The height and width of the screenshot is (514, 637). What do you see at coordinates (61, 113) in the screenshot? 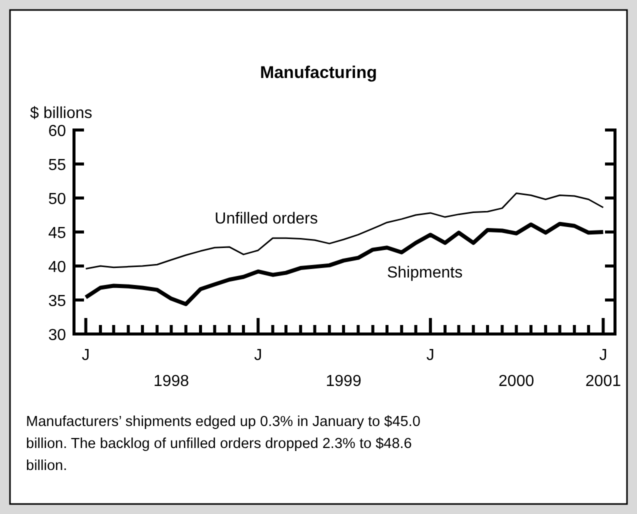
I see `y-axis-title: $ billions` at bounding box center [61, 113].